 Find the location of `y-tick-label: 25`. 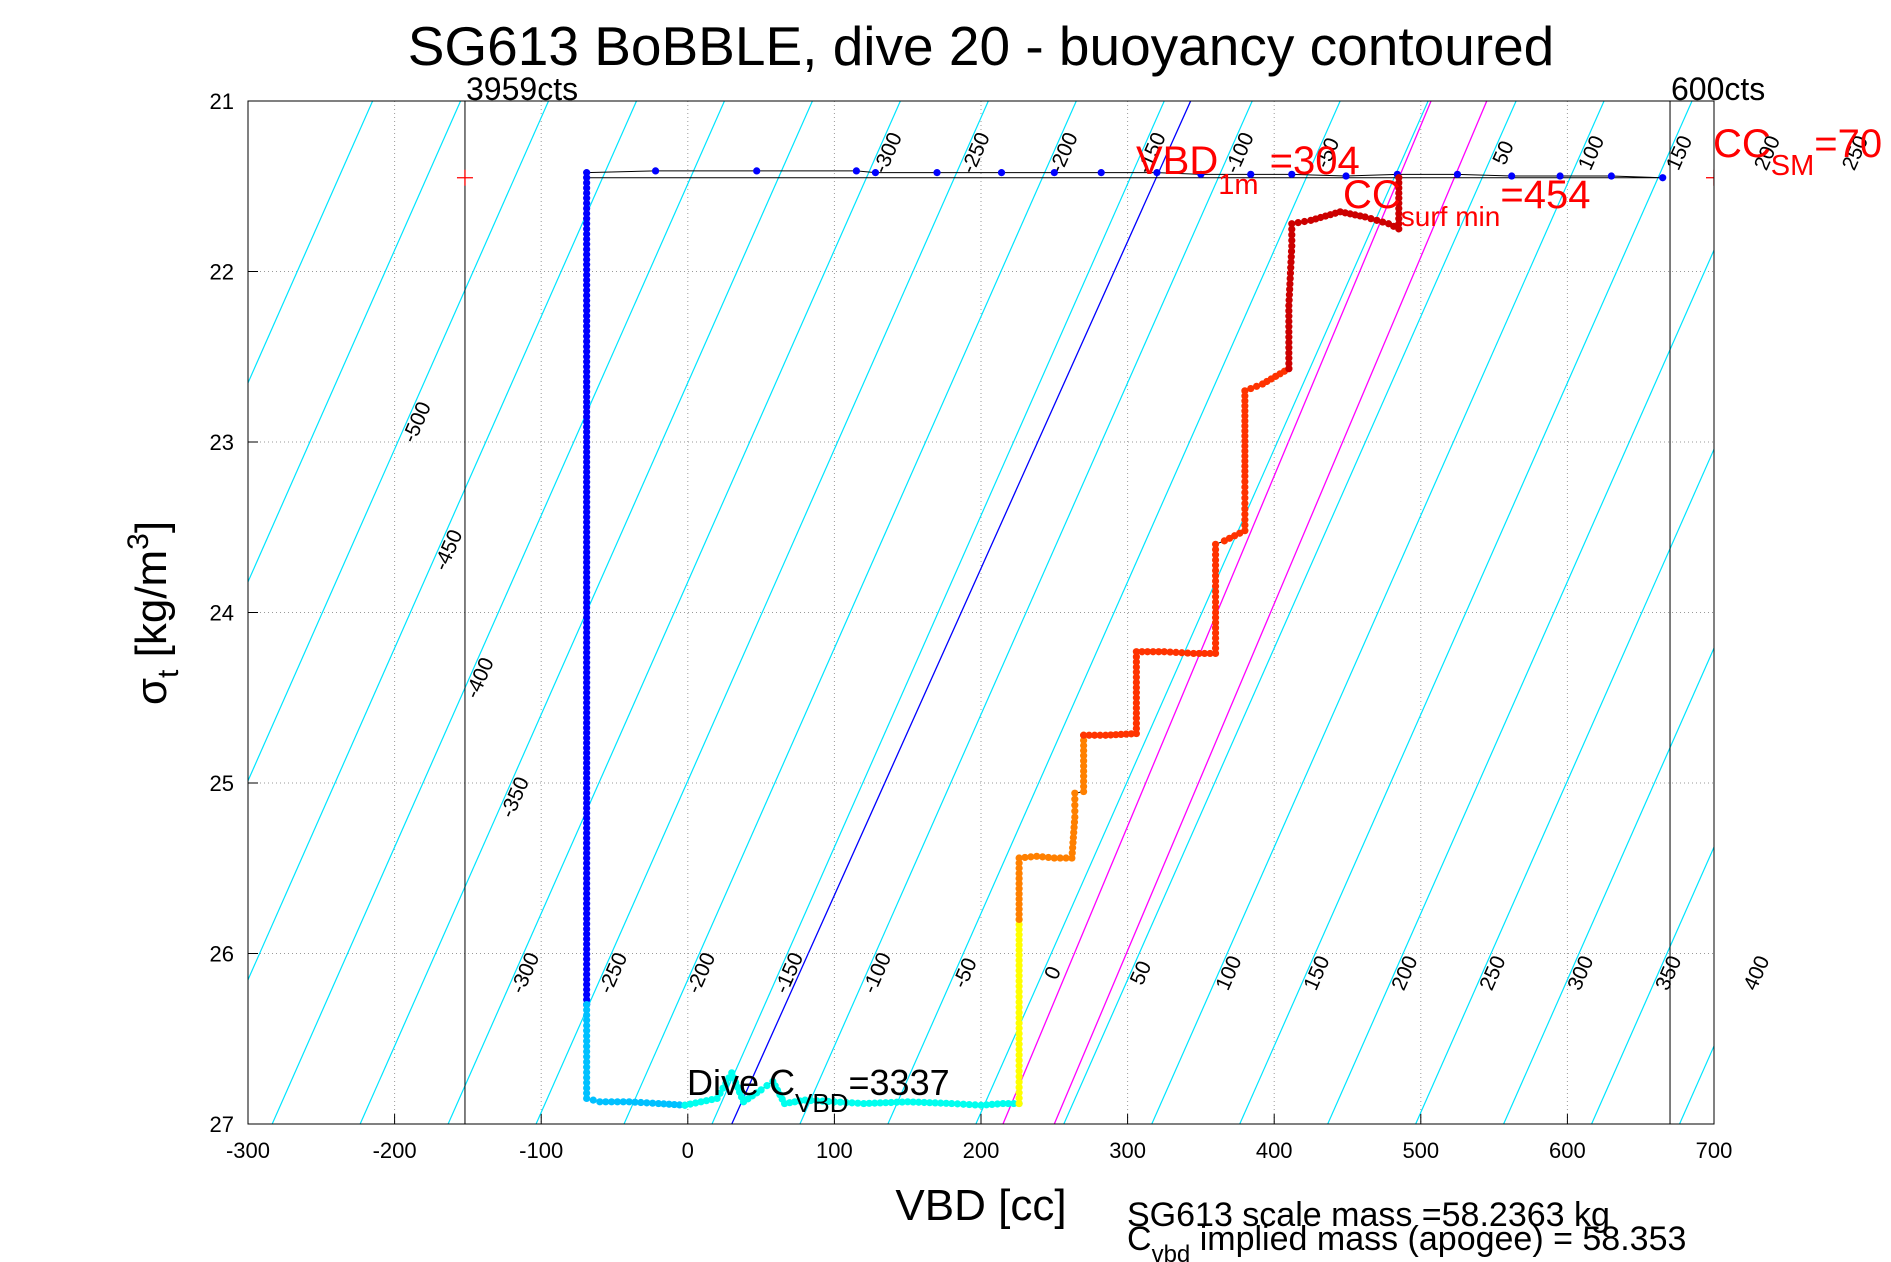

y-tick-label: 25 is located at coordinates (222, 783).